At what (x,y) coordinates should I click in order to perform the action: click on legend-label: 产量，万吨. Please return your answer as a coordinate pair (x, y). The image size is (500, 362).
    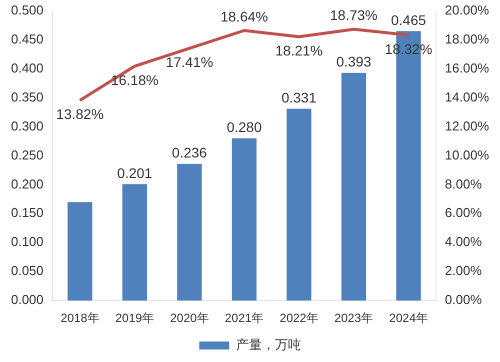
    Looking at the image, I should click on (268, 344).